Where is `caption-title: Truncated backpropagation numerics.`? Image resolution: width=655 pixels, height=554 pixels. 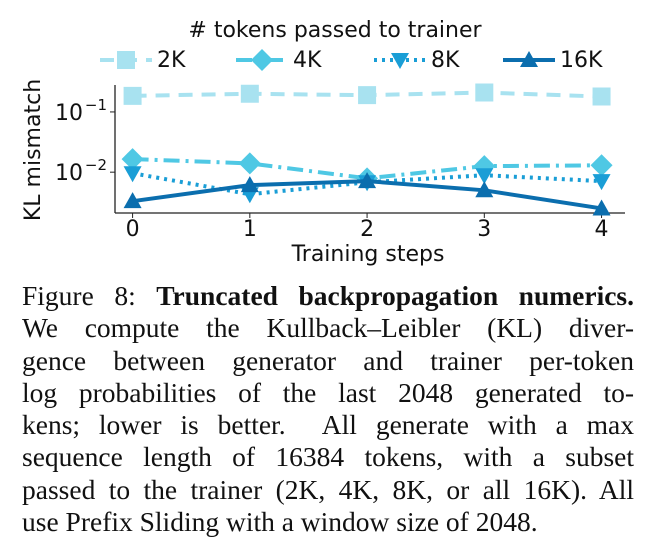 caption-title: Truncated backpropagation numerics. is located at coordinates (395, 295).